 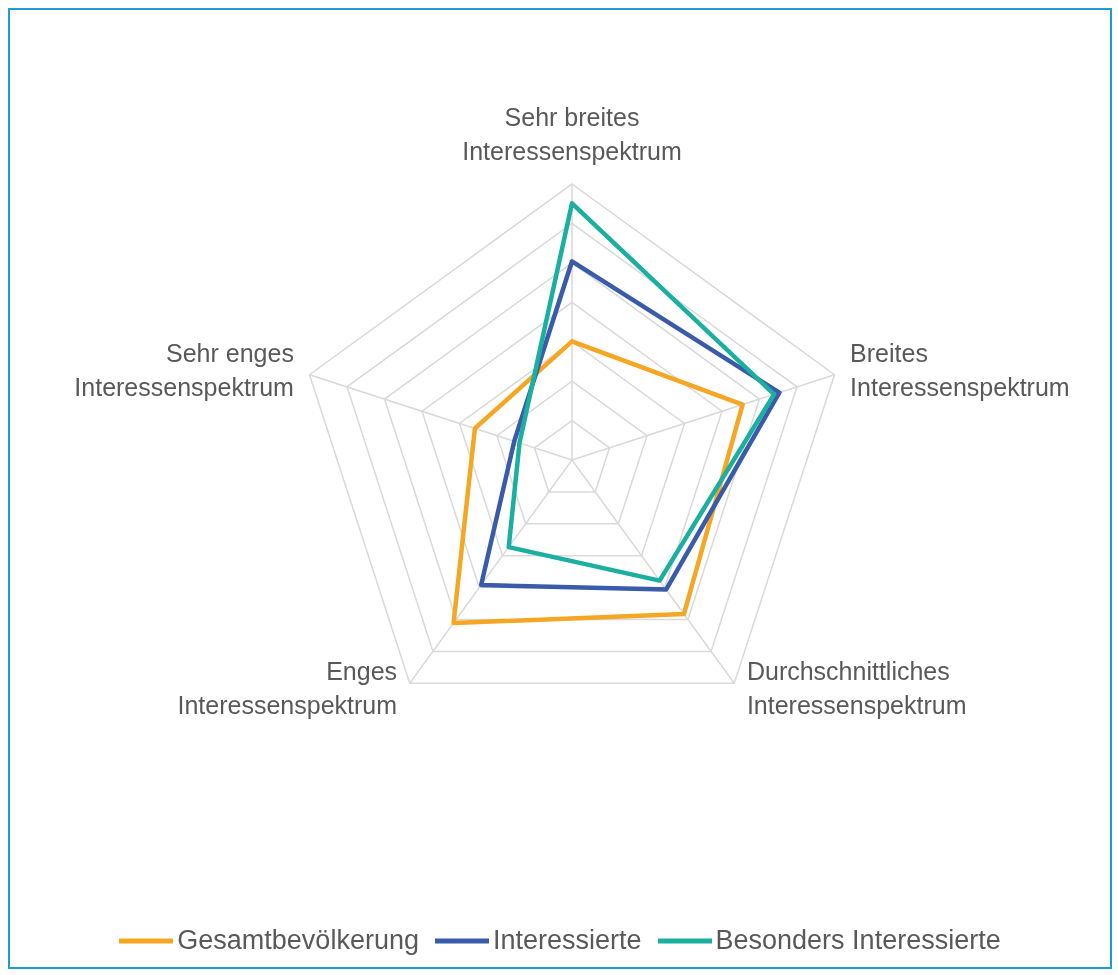 What do you see at coordinates (960, 370) in the screenshot?
I see `spoke-label: Breites Interessenspektrum` at bounding box center [960, 370].